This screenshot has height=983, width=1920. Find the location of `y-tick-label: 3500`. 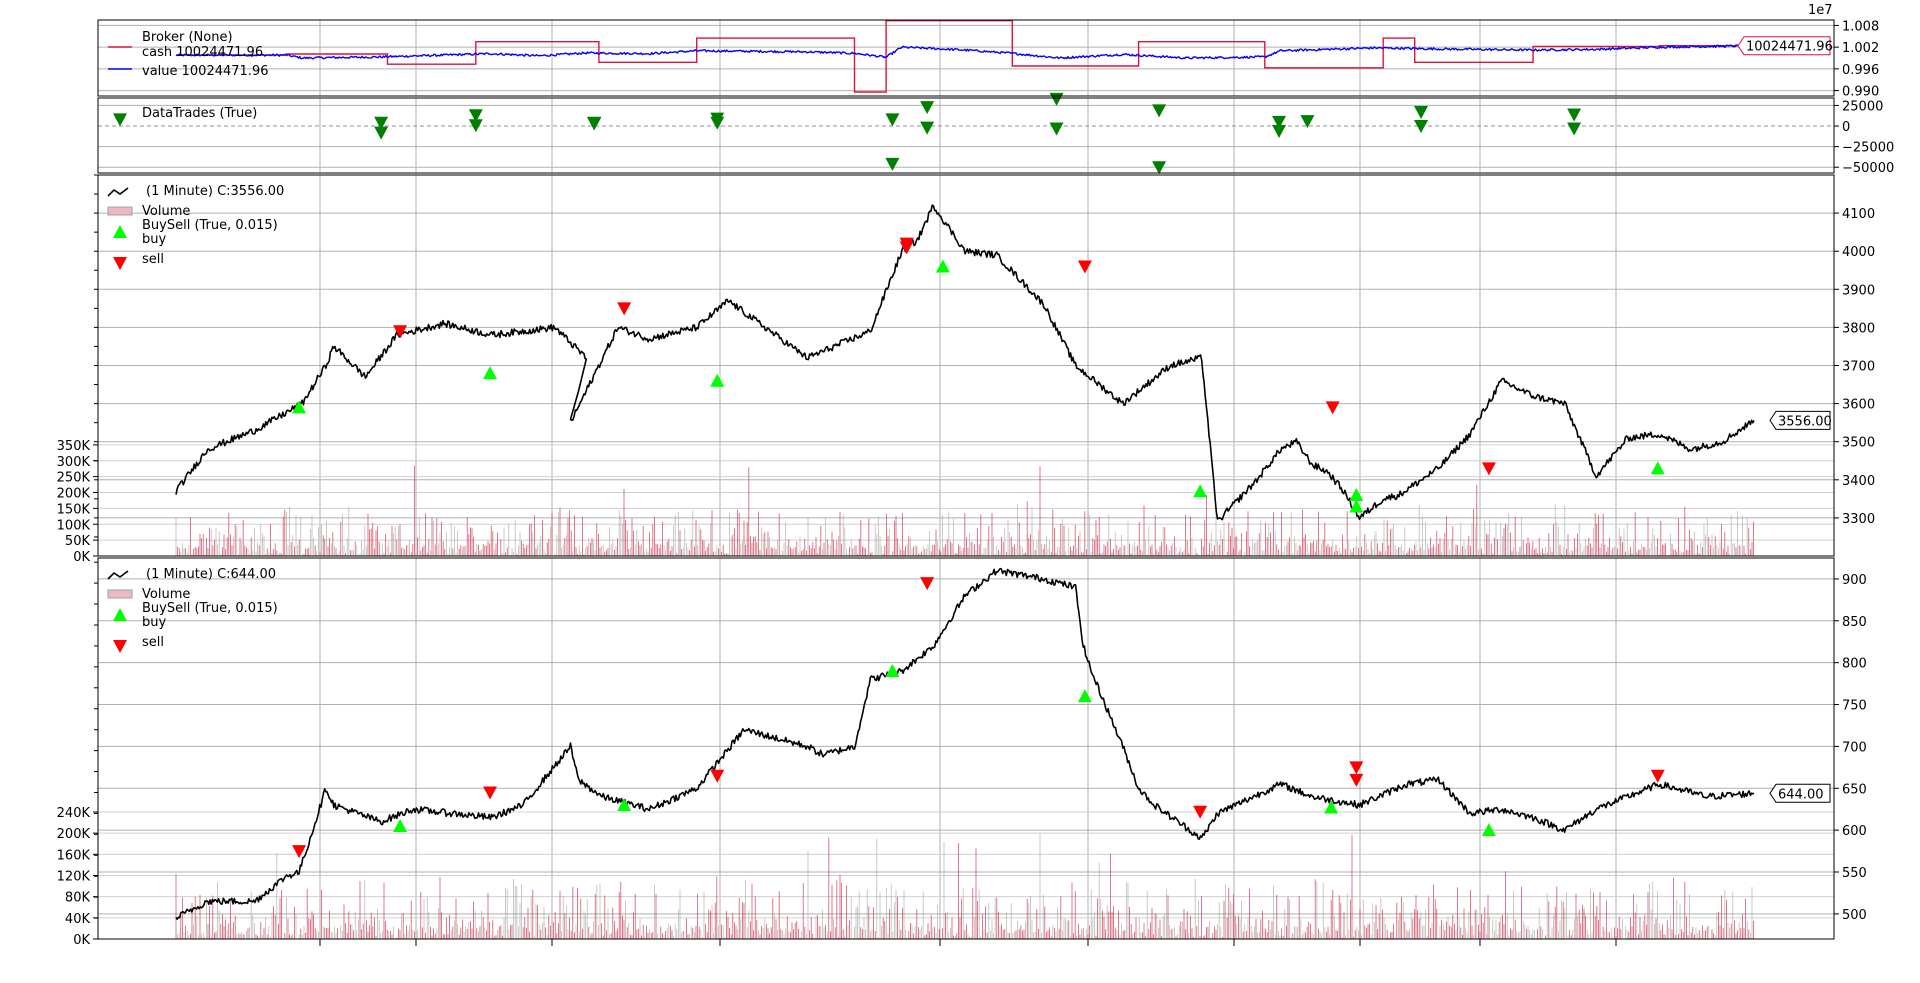

y-tick-label: 3500 is located at coordinates (1858, 443).